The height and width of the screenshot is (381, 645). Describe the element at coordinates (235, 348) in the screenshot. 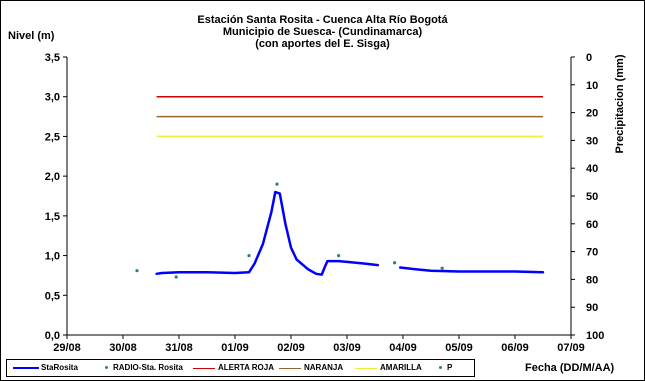

I see `x-tick-label: 01/09` at that location.